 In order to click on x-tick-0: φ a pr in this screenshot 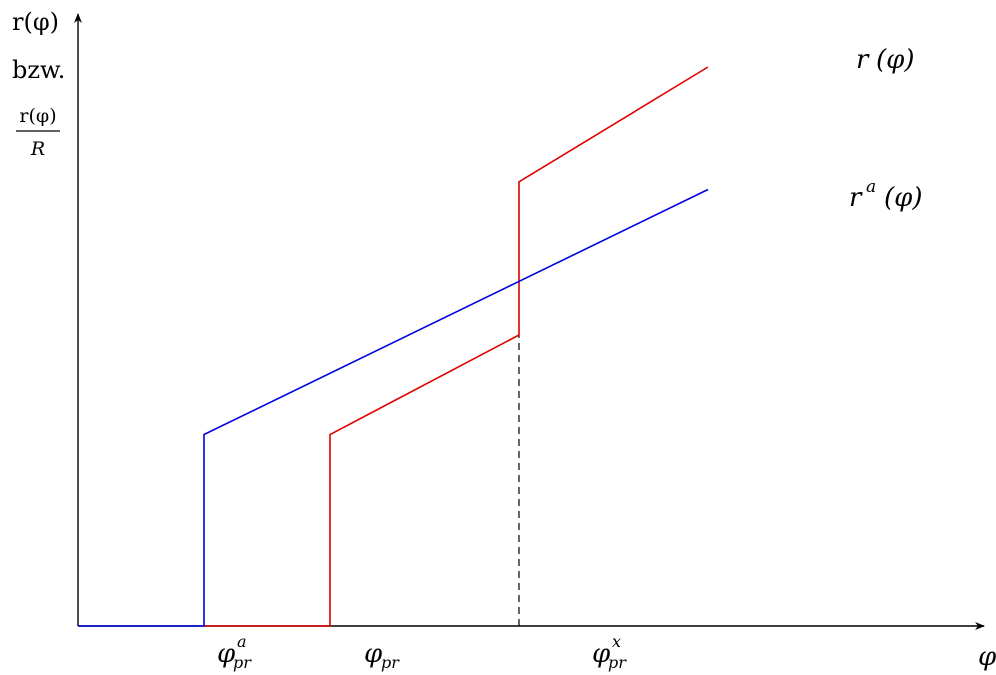, I will do `click(234, 652)`.